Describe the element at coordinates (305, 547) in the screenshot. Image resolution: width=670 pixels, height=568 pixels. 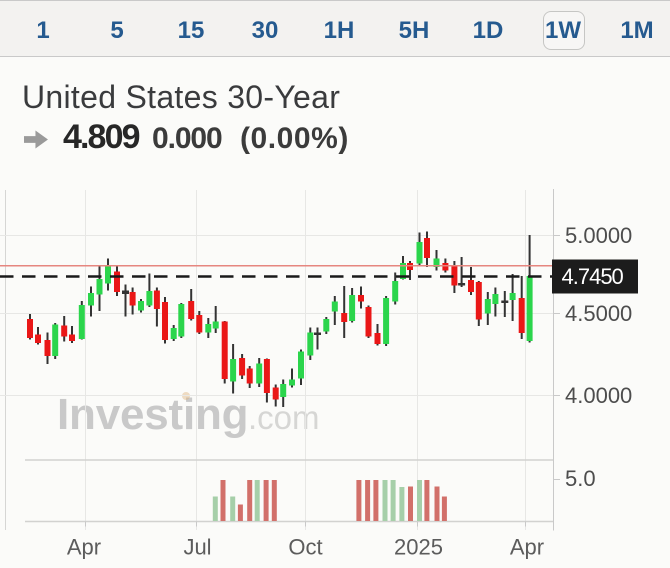
I see `svg-text: Oct` at that location.